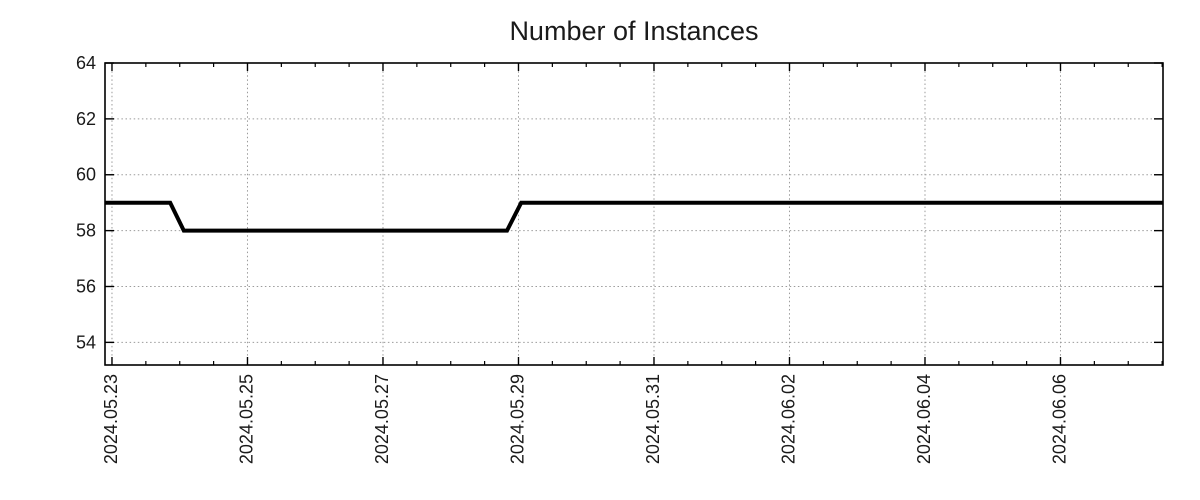 The image size is (1200, 500). Describe the element at coordinates (86, 342) in the screenshot. I see `y-tick-label: 54` at that location.